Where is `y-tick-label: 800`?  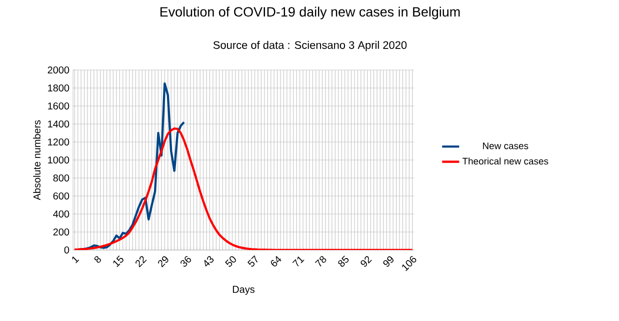 y-tick-label: 800 is located at coordinates (61, 178).